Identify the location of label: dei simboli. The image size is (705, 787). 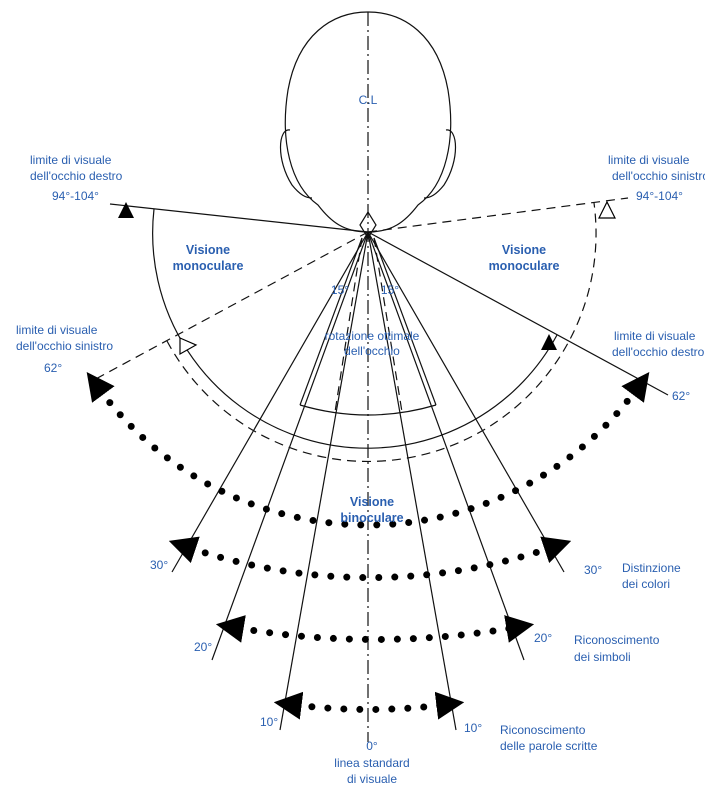
(602, 657).